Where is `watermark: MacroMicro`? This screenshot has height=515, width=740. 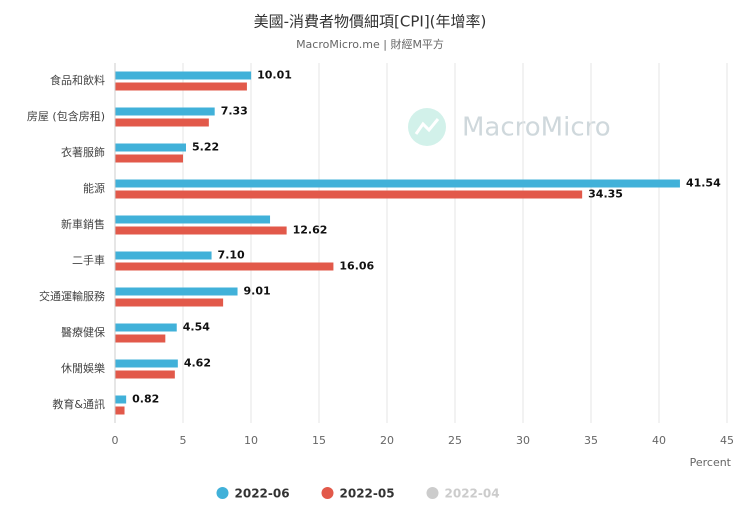 watermark: MacroMicro is located at coordinates (536, 128).